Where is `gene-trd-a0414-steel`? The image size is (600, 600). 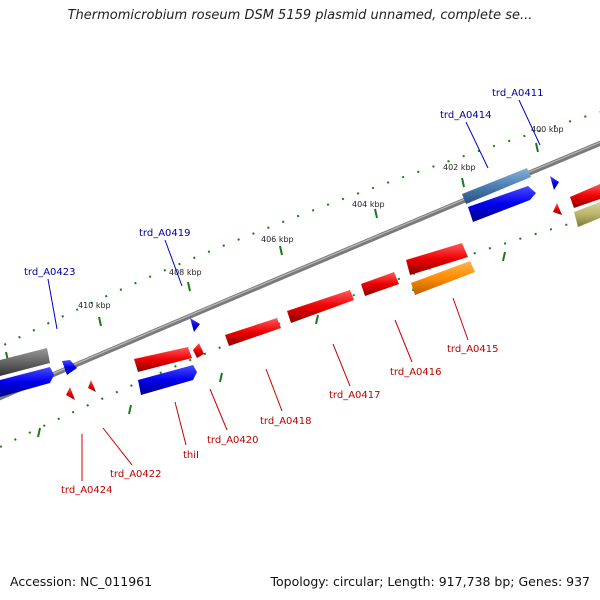 gene-trd-a0414-steel is located at coordinates (496, 186).